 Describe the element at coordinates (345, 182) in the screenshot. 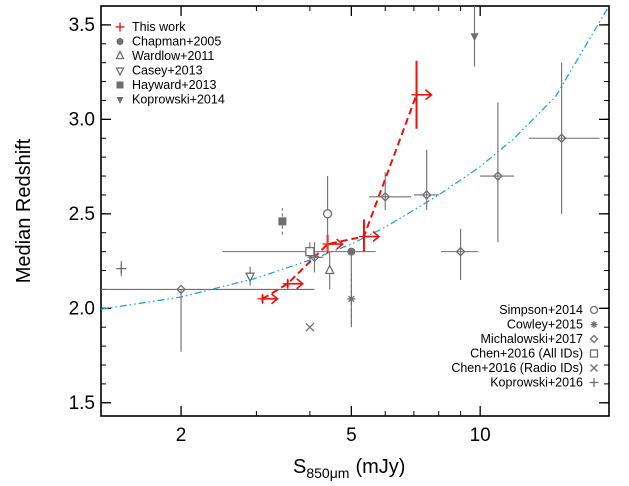

I see `series-this-work` at that location.